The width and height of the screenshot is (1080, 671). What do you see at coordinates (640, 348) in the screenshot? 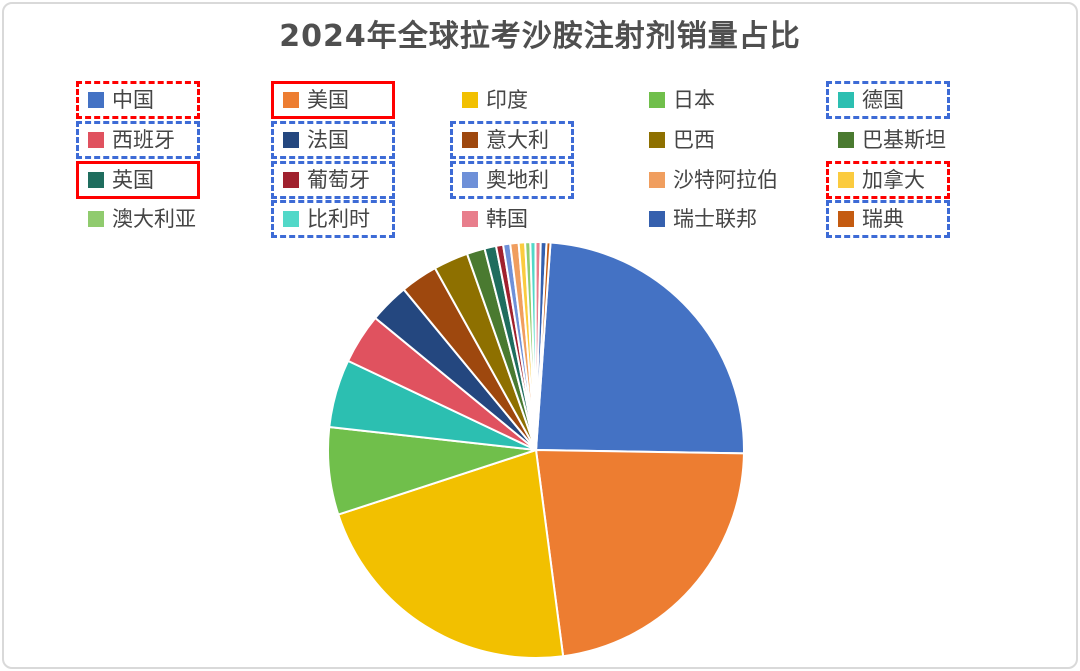
I see `pie-slice-中国` at bounding box center [640, 348].